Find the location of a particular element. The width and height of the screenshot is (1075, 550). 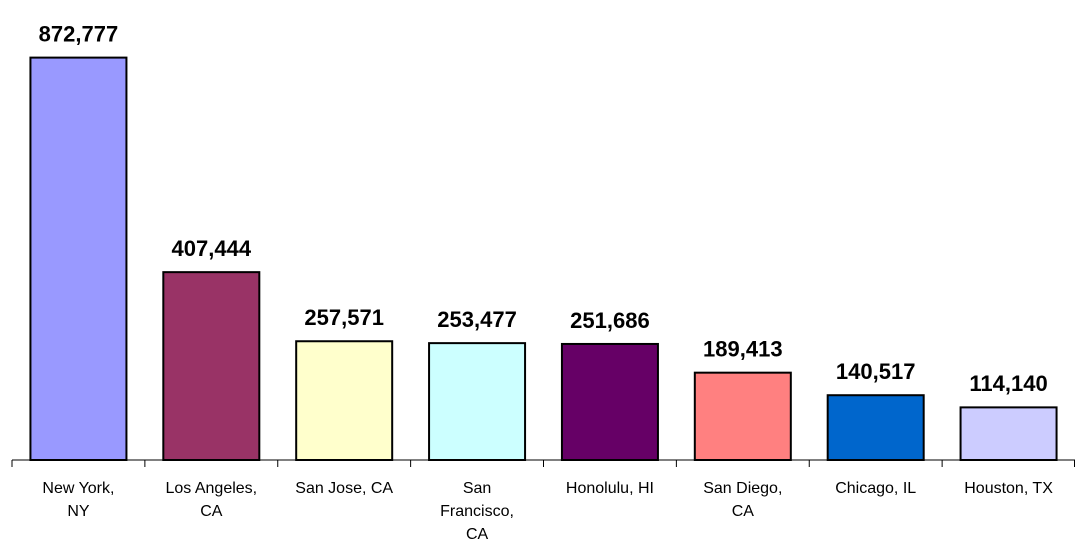

value-label: 257,571 is located at coordinates (344, 317).